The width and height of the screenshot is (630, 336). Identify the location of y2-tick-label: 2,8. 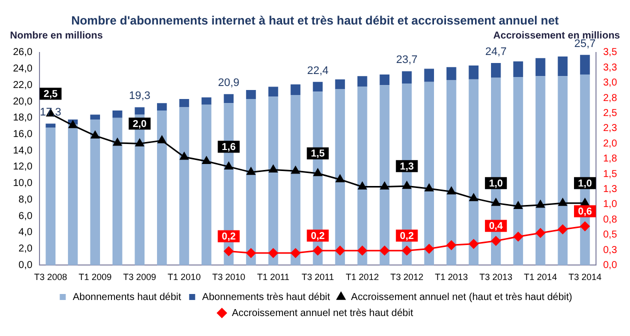
(610, 98).